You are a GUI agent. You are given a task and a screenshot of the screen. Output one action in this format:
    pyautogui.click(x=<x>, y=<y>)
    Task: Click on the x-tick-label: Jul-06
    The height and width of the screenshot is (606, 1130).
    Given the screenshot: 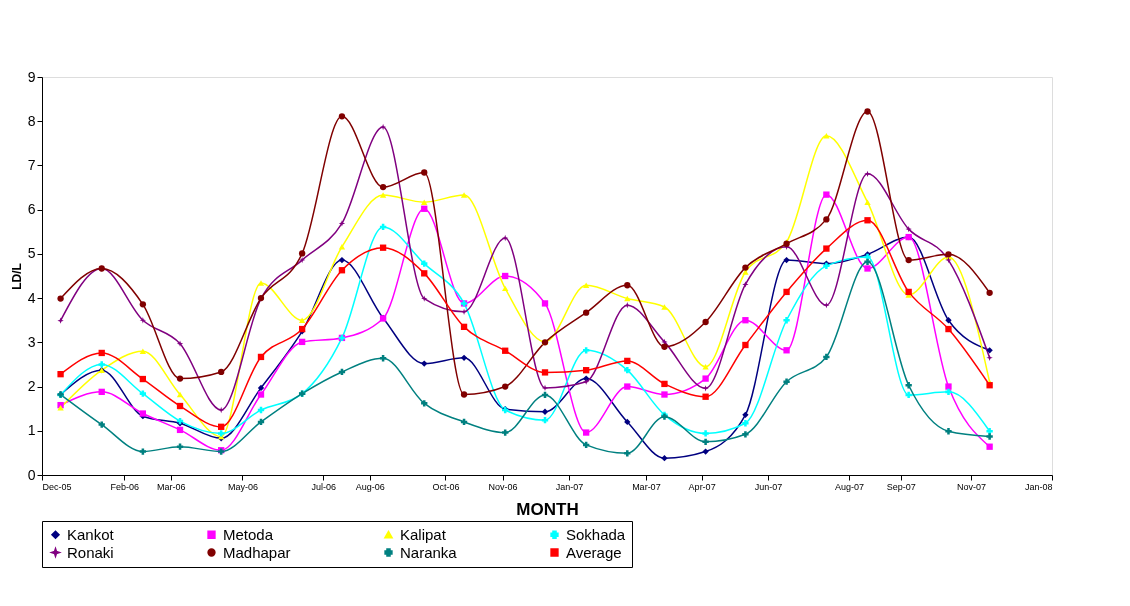 What is the action you would take?
    pyautogui.click(x=324, y=486)
    